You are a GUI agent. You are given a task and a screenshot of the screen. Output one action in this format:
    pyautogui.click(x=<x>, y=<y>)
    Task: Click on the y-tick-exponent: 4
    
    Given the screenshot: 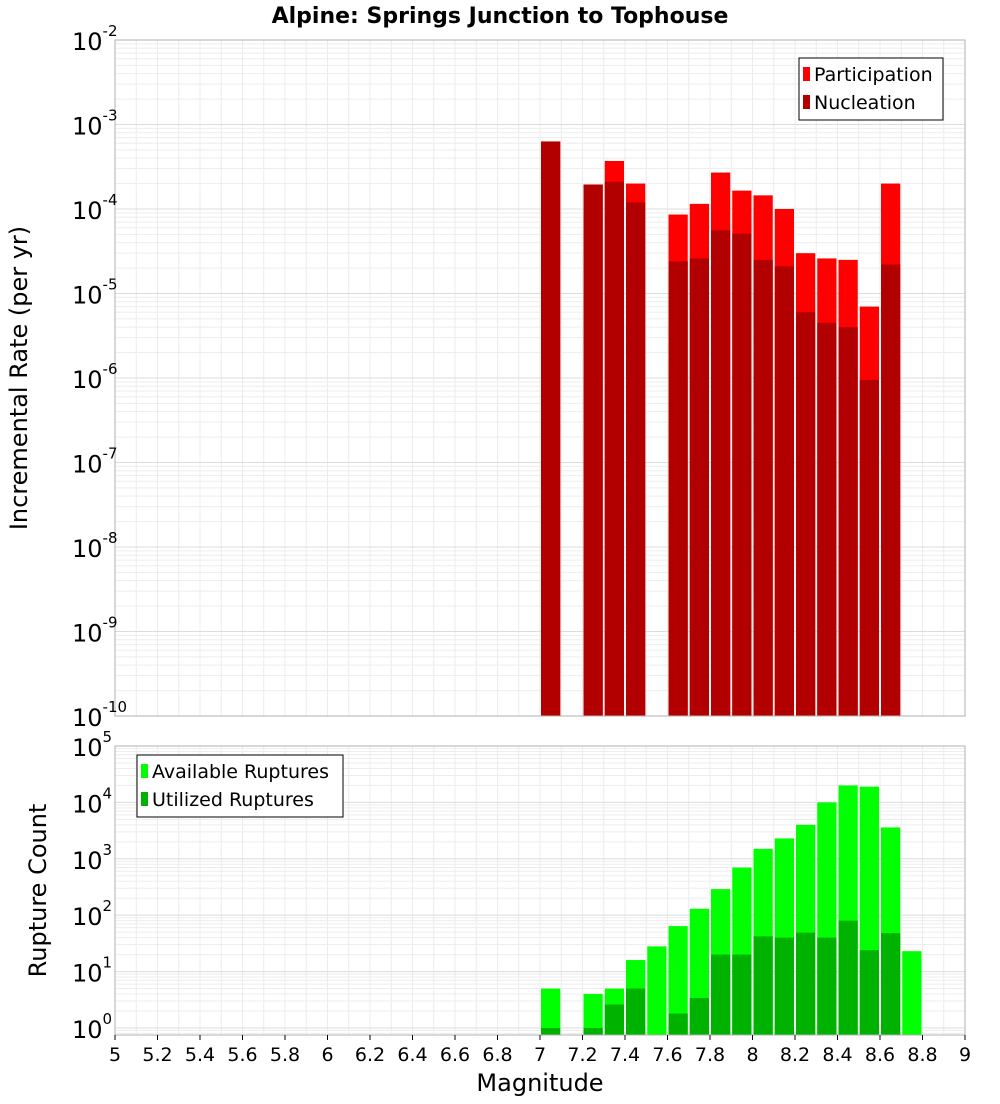 What is the action you would take?
    pyautogui.click(x=108, y=793)
    